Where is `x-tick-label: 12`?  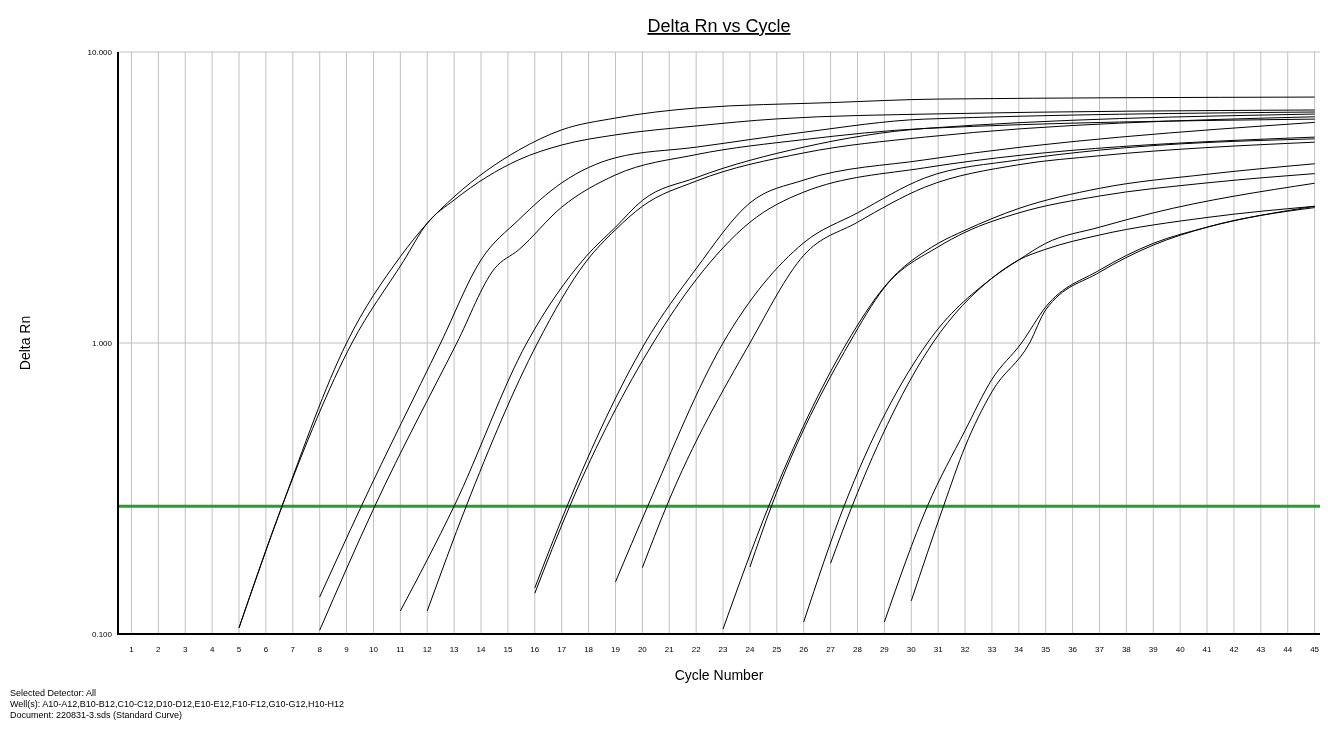
x-tick-label: 12 is located at coordinates (427, 649).